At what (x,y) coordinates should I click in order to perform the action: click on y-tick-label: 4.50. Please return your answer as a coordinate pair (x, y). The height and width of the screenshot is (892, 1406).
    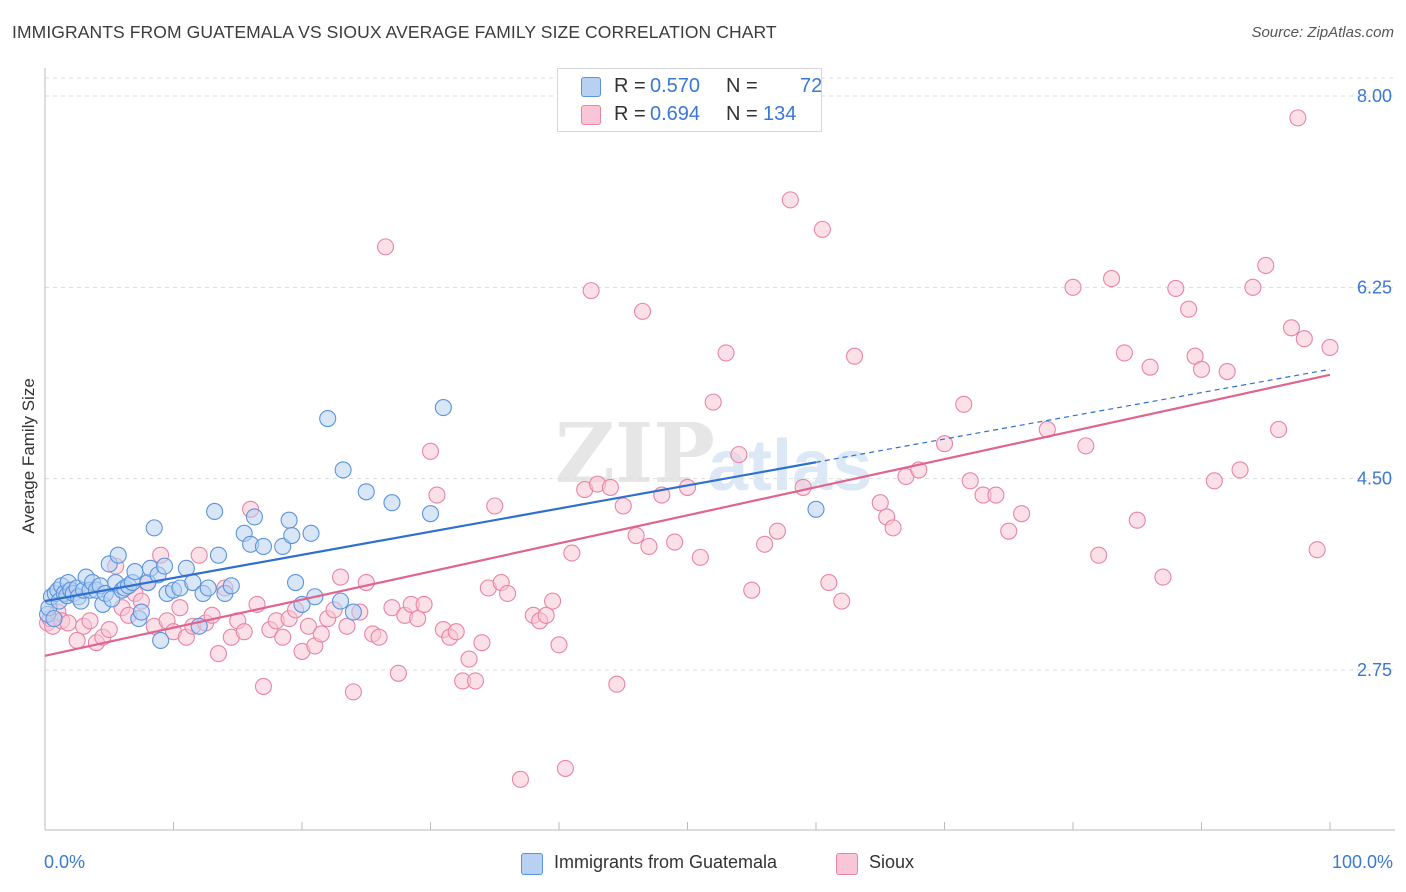
    Looking at the image, I should click on (1374, 479).